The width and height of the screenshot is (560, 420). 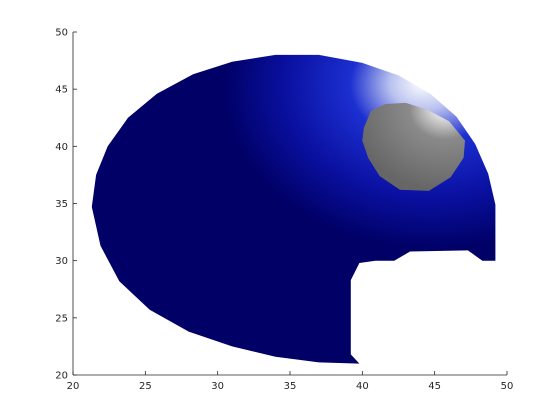 I want to click on x-tick-label-30: 30, so click(x=217, y=386).